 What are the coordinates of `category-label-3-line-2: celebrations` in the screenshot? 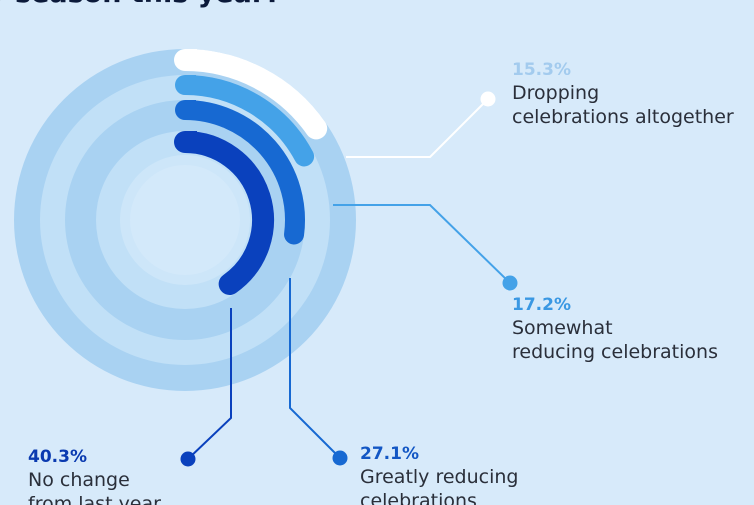 It's located at (418, 497).